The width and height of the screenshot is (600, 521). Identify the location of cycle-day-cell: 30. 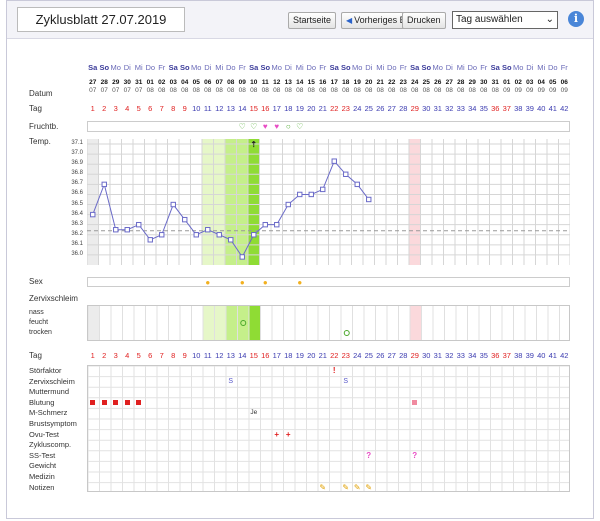
(426, 355).